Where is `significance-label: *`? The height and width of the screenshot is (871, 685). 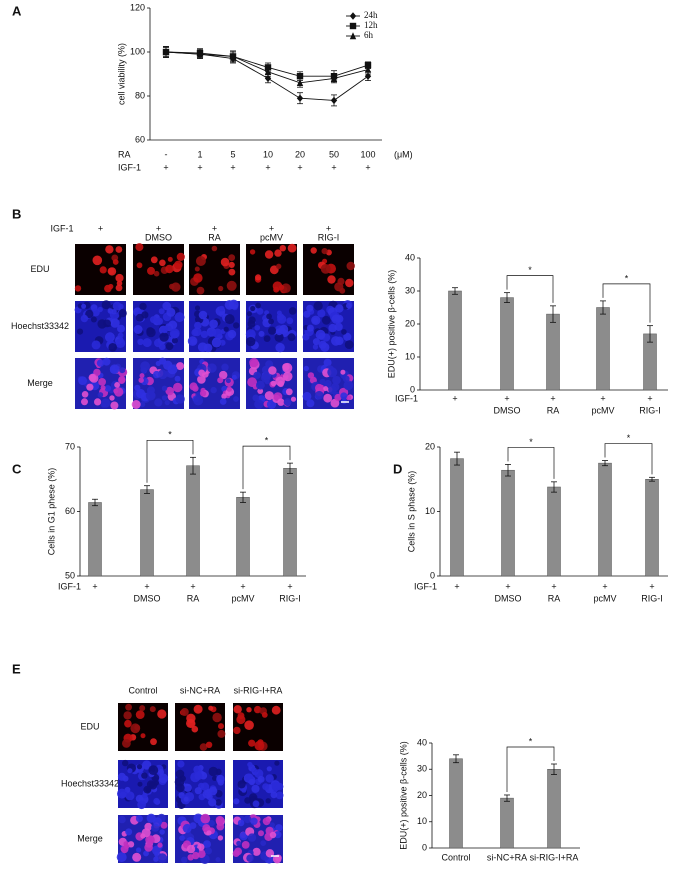 significance-label: * is located at coordinates (267, 441).